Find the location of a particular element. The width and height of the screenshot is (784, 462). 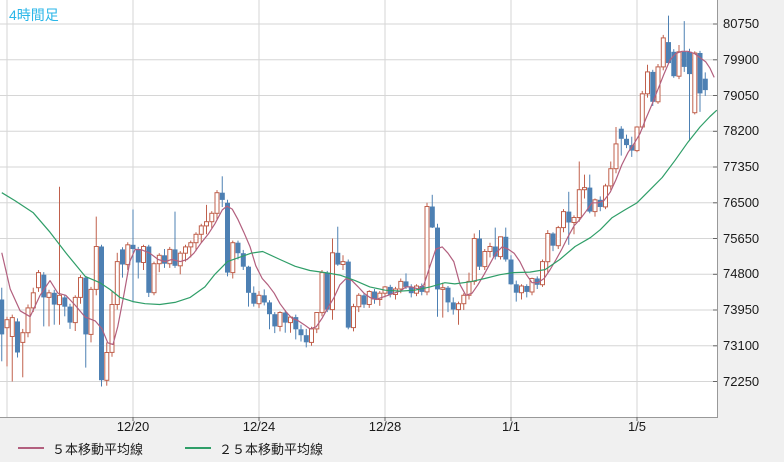

ma25-legend-label: ２５本移動平均線 is located at coordinates (271, 449).